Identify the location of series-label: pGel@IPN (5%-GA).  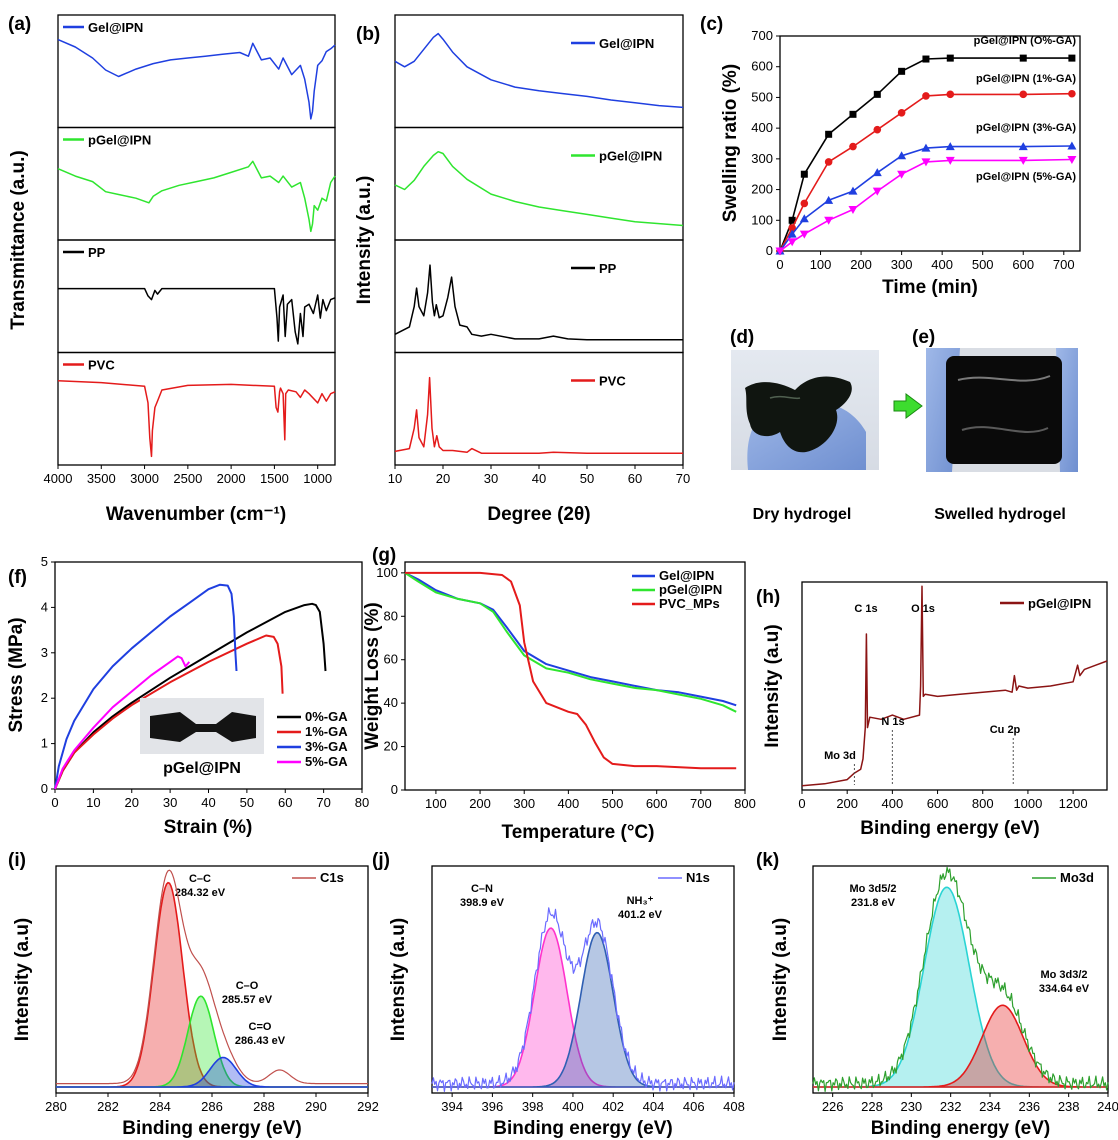
(1026, 177).